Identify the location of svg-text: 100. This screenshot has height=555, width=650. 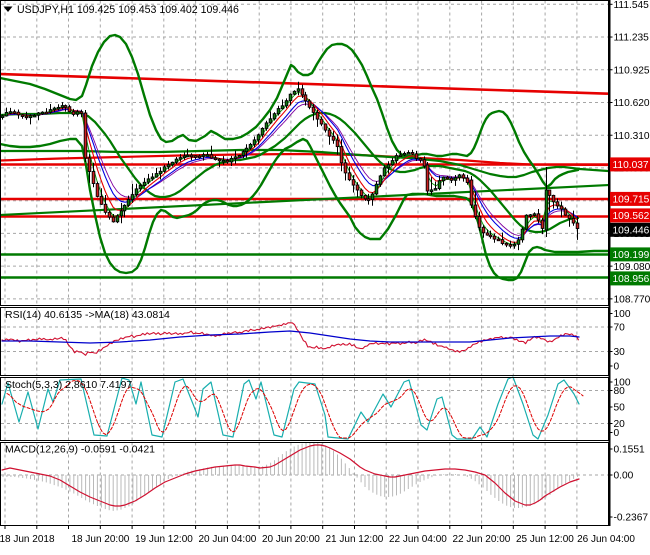
(622, 314).